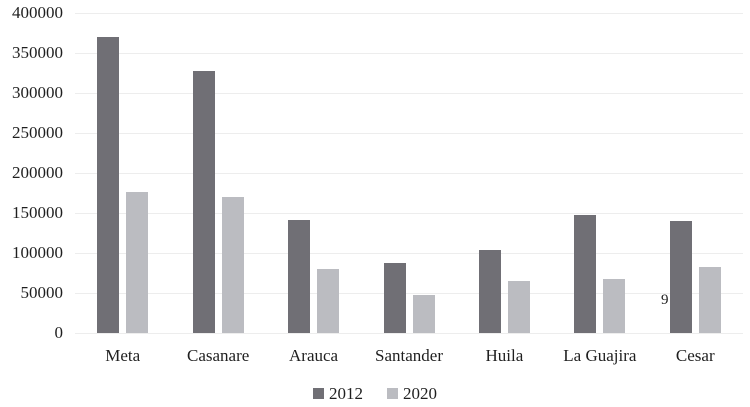 The width and height of the screenshot is (750, 407). I want to click on chart-legend: 2012 2020, so click(375, 393).